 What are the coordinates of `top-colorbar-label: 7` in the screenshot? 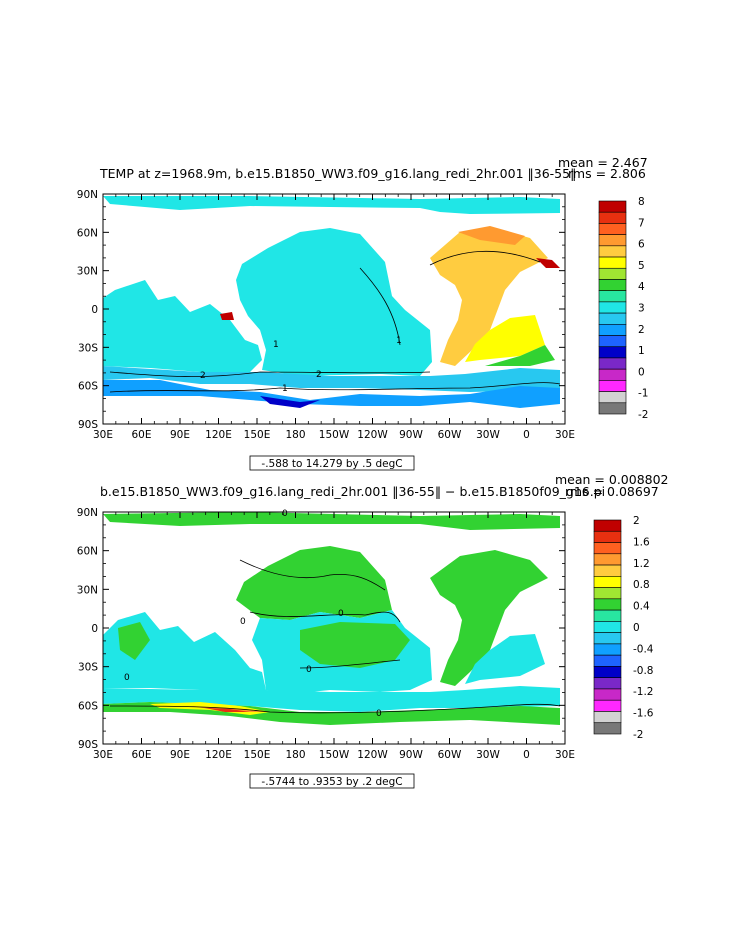 It's located at (641, 223).